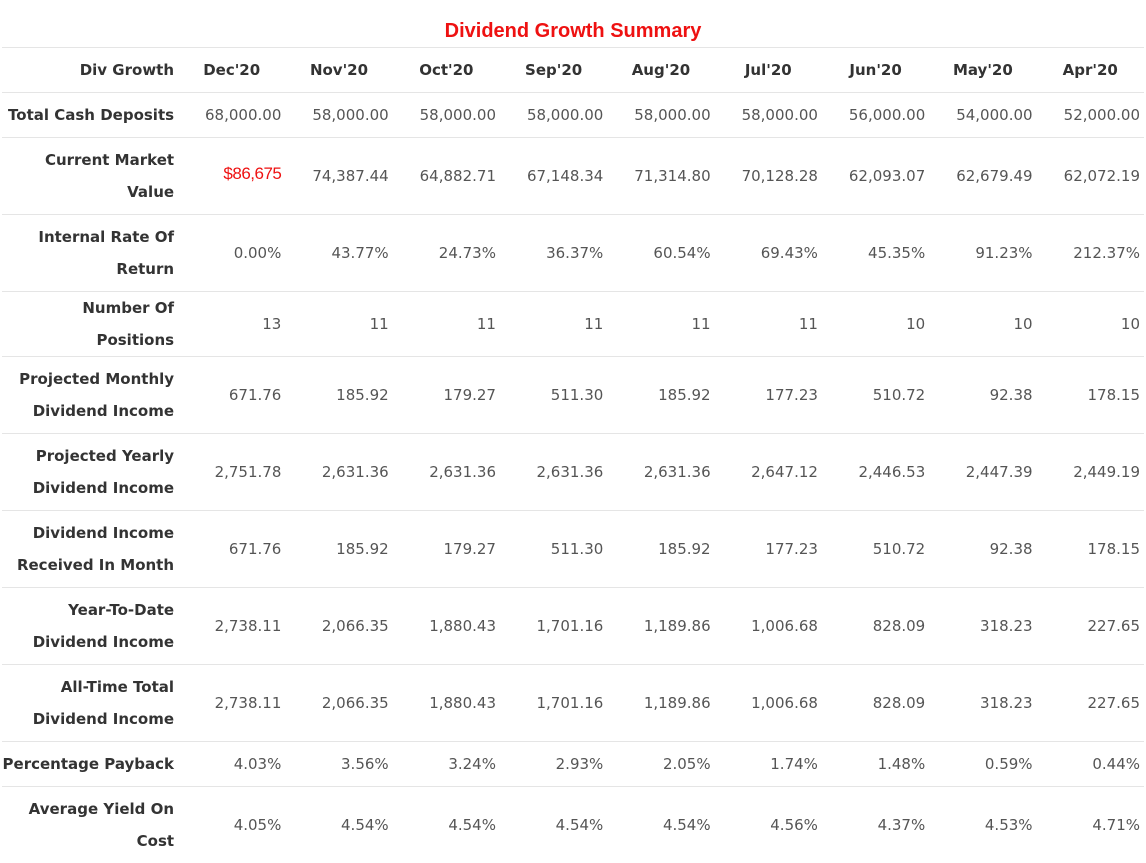  Describe the element at coordinates (1090, 253) in the screenshot. I see `table-cell: 212.37%` at that location.